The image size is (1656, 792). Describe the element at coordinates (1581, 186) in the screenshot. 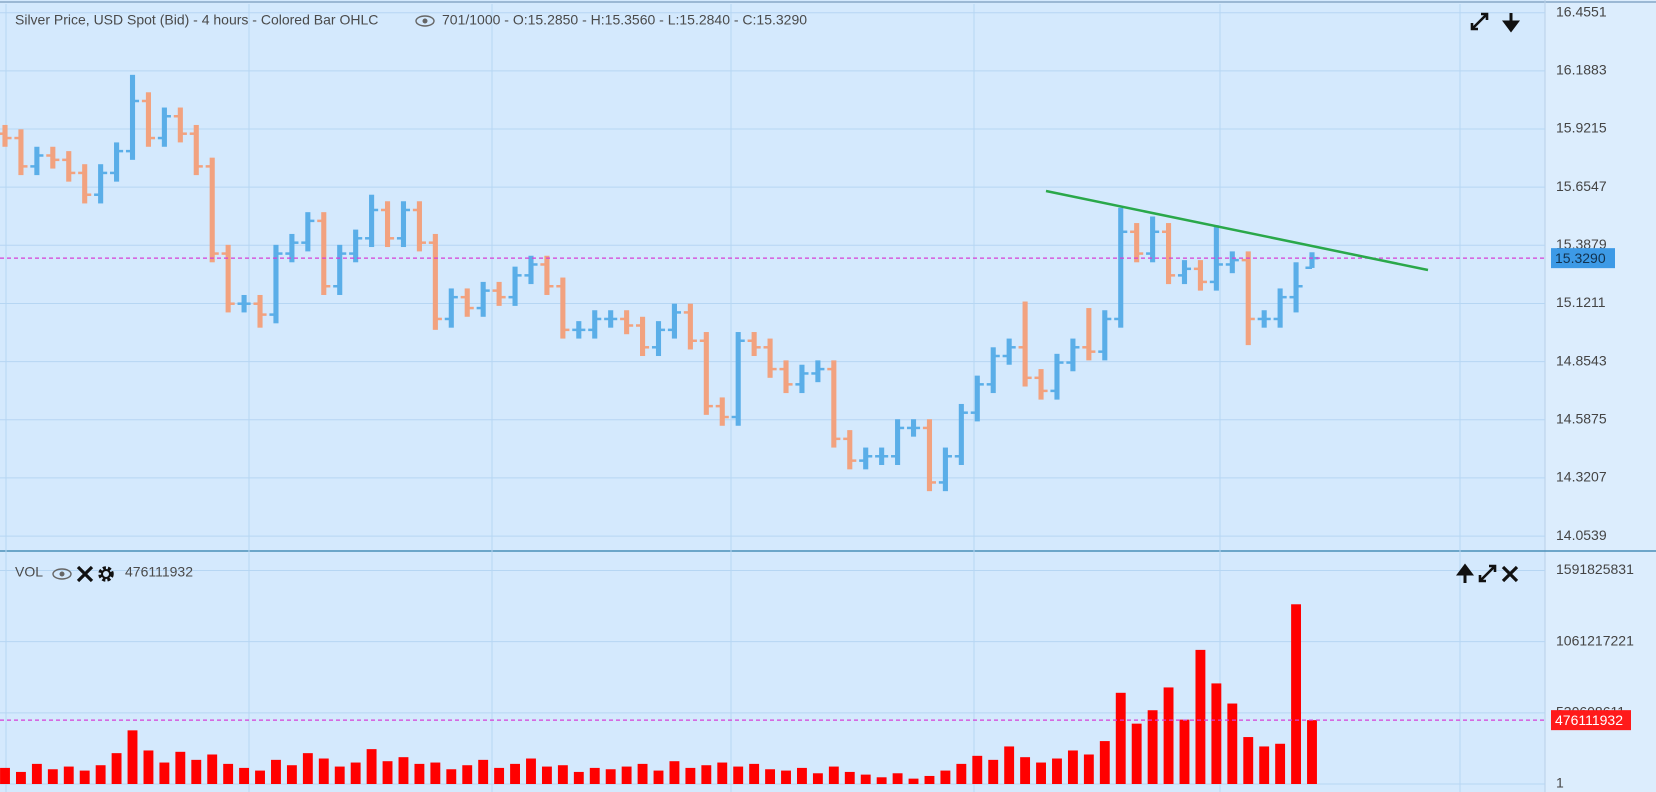

I see `y-tick-label: 15.6547` at that location.